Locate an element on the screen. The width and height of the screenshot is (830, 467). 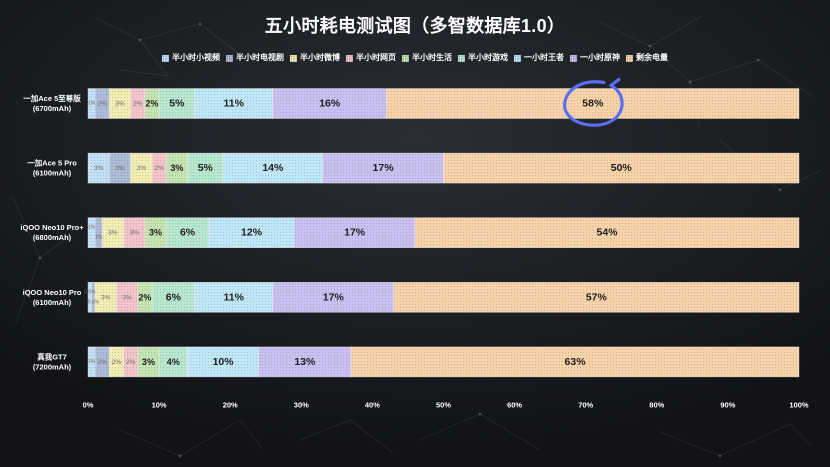
legend-label: 半小时小视频 is located at coordinates (196, 57).